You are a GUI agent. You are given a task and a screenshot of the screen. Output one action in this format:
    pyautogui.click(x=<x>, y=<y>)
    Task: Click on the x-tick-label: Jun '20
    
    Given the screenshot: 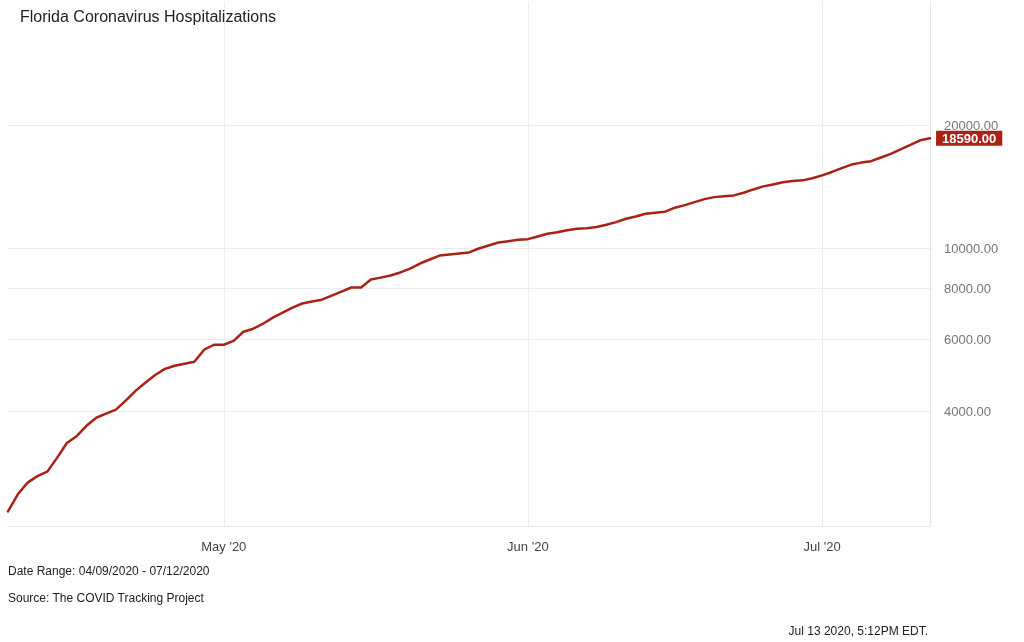 What is the action you would take?
    pyautogui.click(x=528, y=546)
    